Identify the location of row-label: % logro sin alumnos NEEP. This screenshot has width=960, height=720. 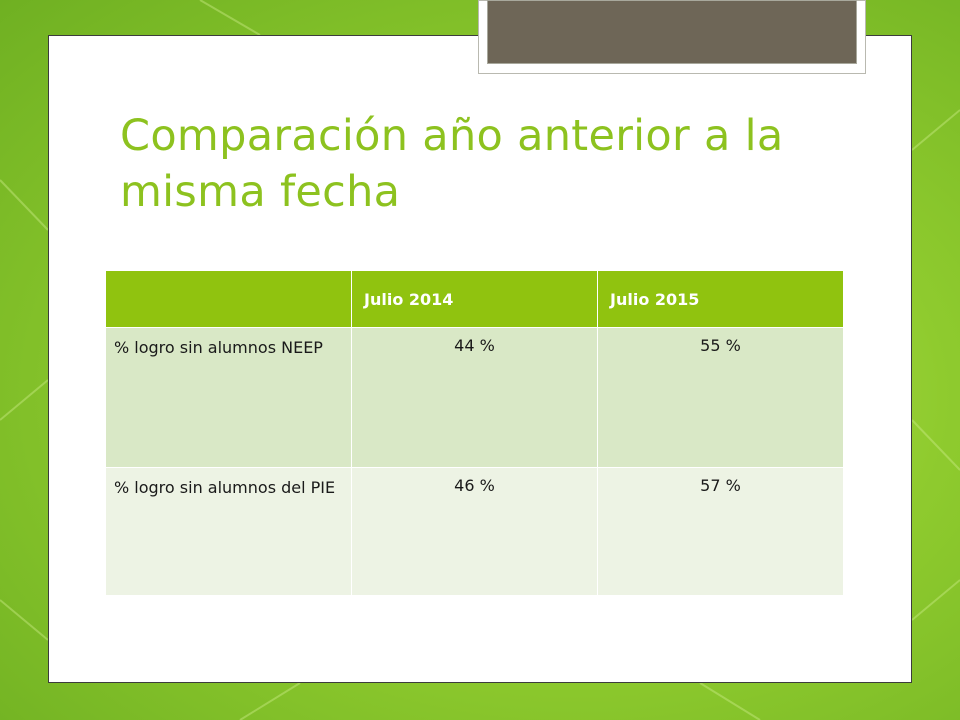
(228, 397).